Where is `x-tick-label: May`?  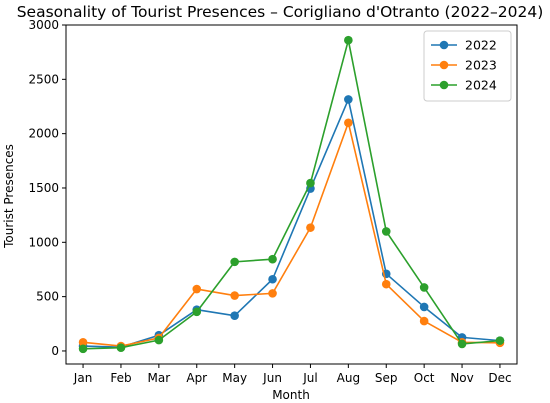
x-tick-label: May is located at coordinates (234, 378).